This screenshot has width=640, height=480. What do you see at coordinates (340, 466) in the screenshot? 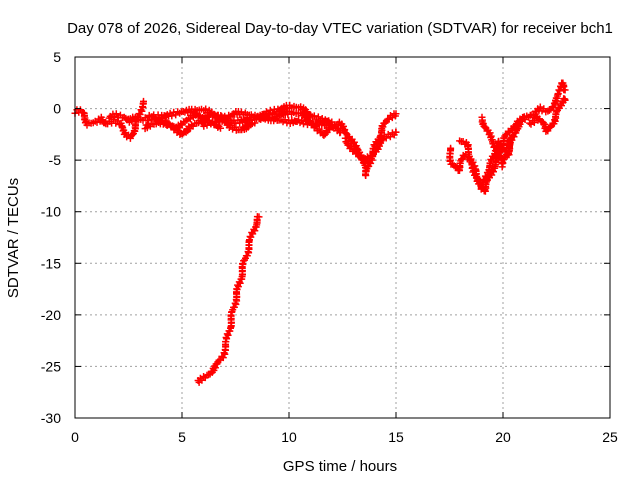
I see `x-axis-title: GPS time / hours` at bounding box center [340, 466].